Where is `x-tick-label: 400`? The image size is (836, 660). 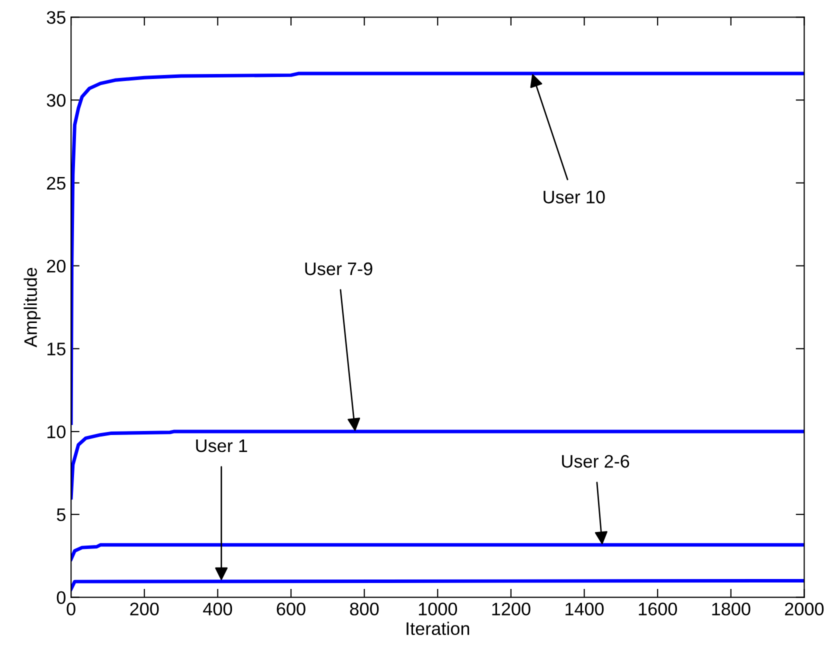
x-tick-label: 400 is located at coordinates (217, 609).